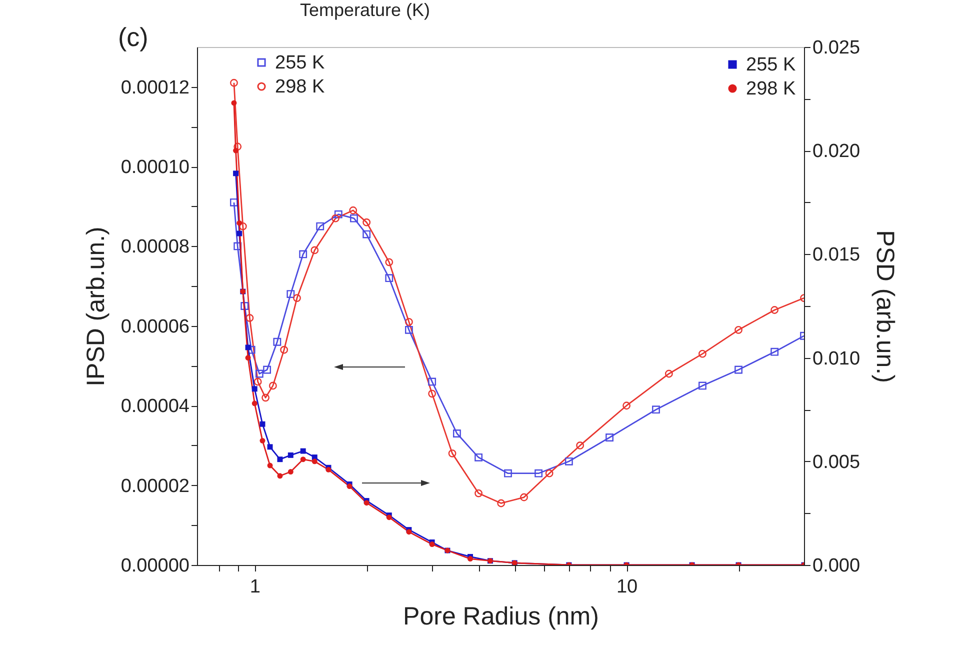 The height and width of the screenshot is (656, 960). What do you see at coordinates (627, 587) in the screenshot?
I see `x-tick-label: 10` at bounding box center [627, 587].